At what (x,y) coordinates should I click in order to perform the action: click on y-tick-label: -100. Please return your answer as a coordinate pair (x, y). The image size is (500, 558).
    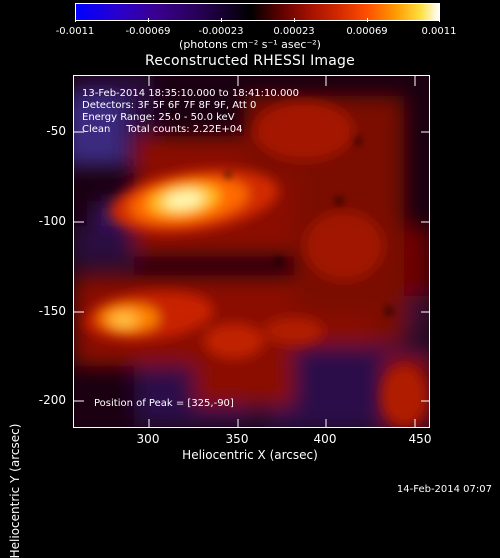
    Looking at the image, I should click on (52, 221).